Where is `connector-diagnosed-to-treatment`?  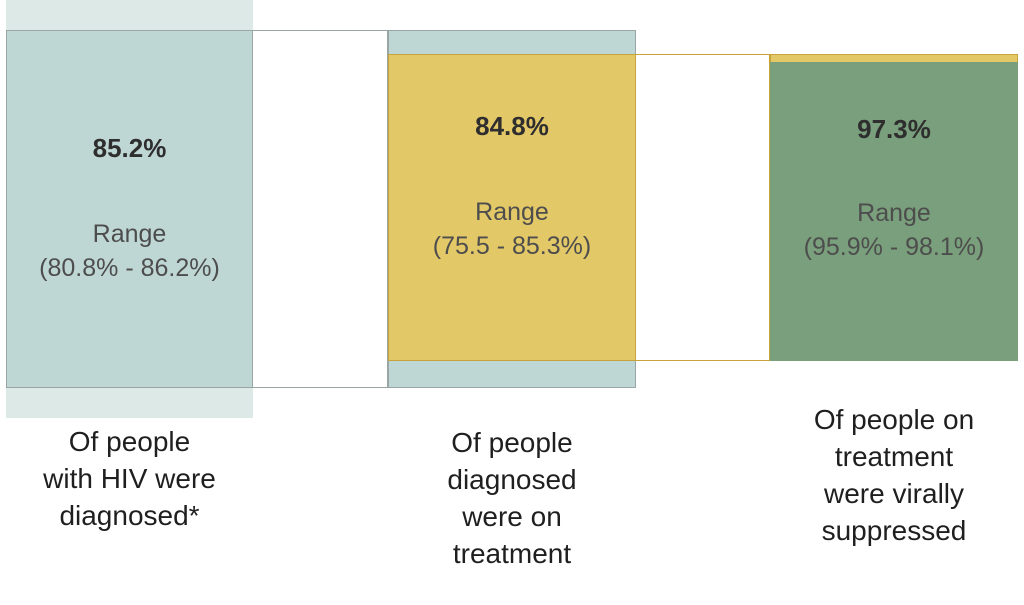
connector-diagnosed-to-treatment is located at coordinates (320, 209).